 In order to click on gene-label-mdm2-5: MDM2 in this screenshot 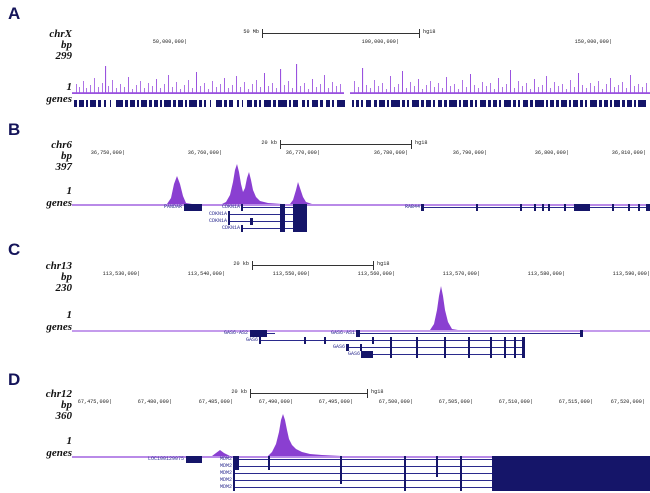, I will do `click(225, 486)`.